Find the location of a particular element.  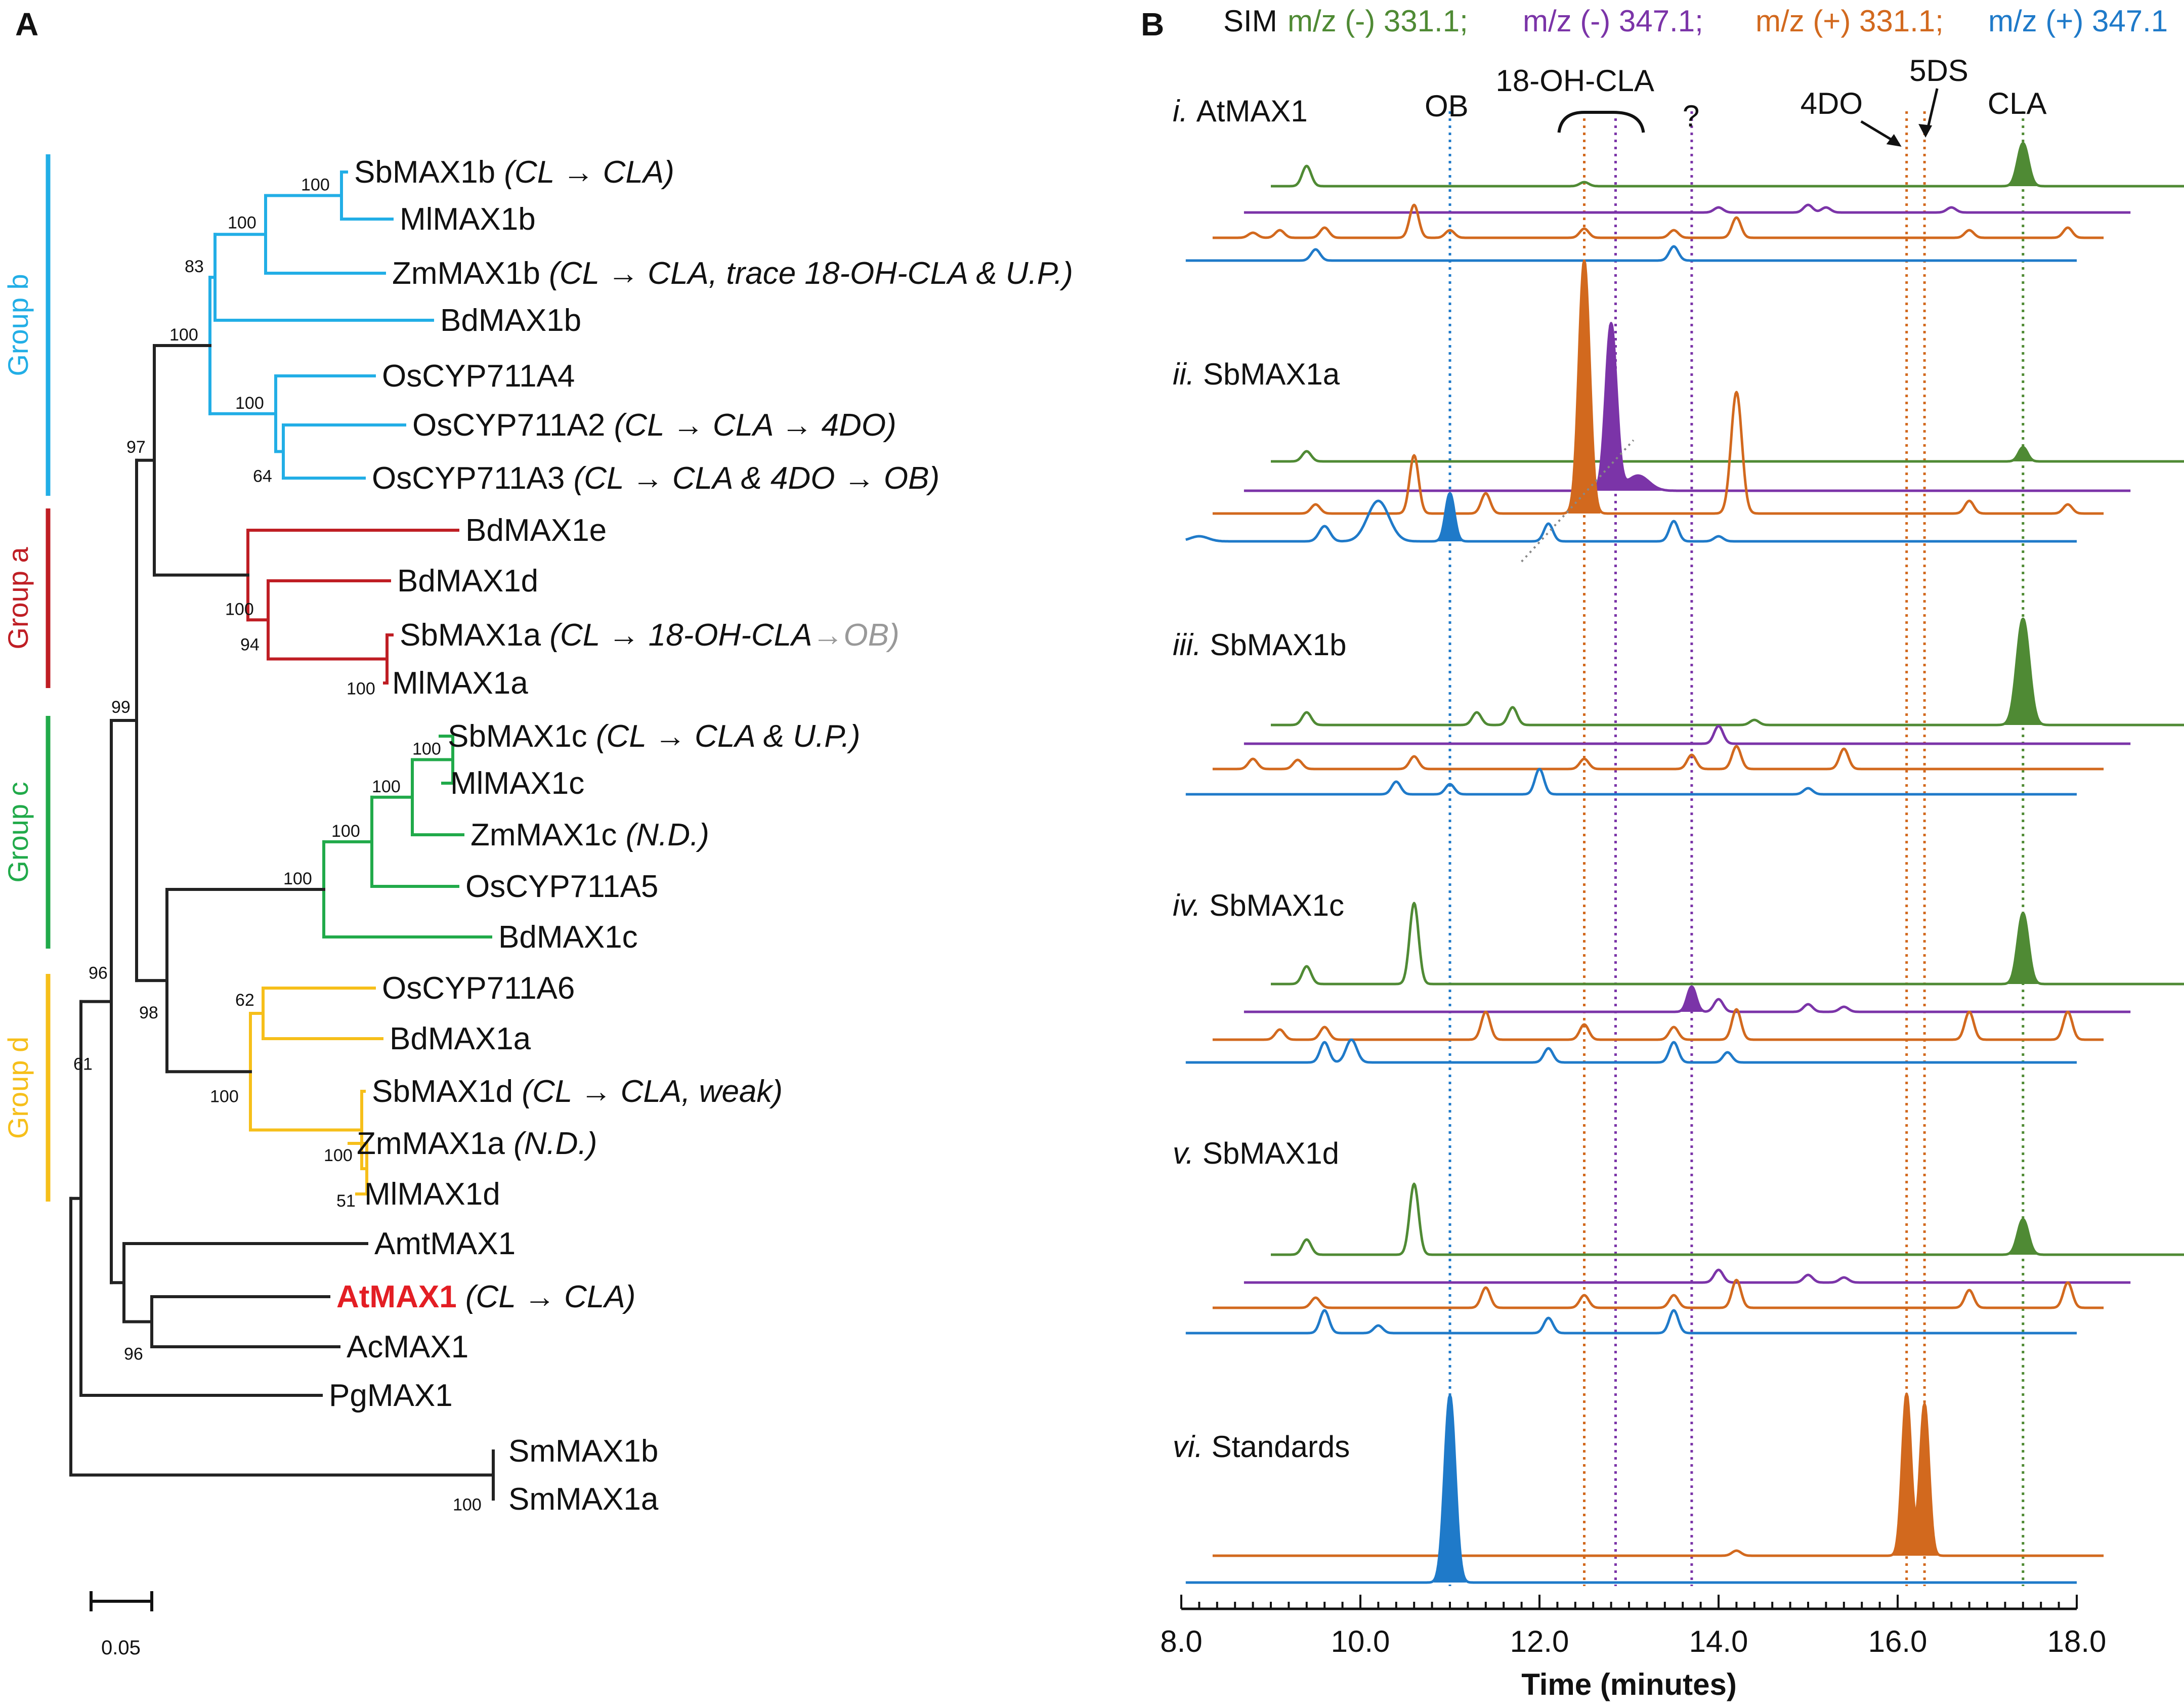

sample-index: vi. is located at coordinates (1192, 1447).